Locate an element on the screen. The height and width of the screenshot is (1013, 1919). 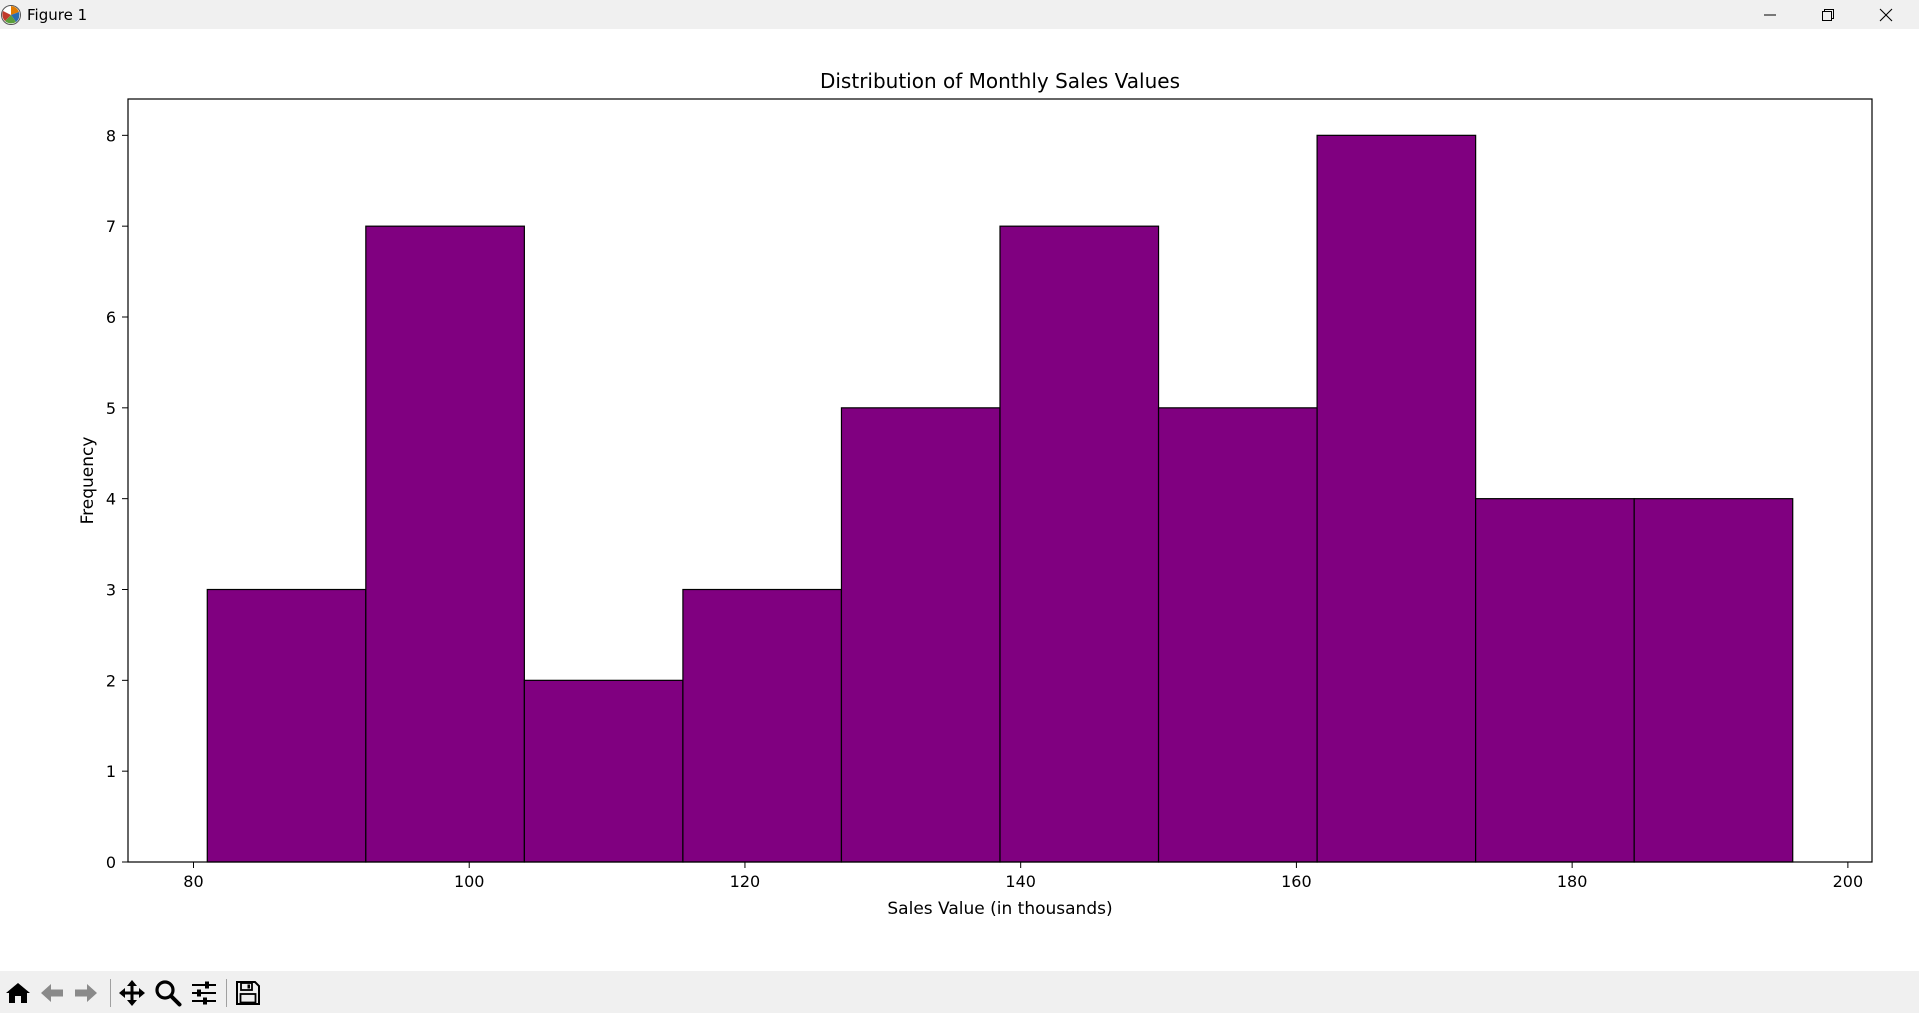
close-icon is located at coordinates (1886, 14).